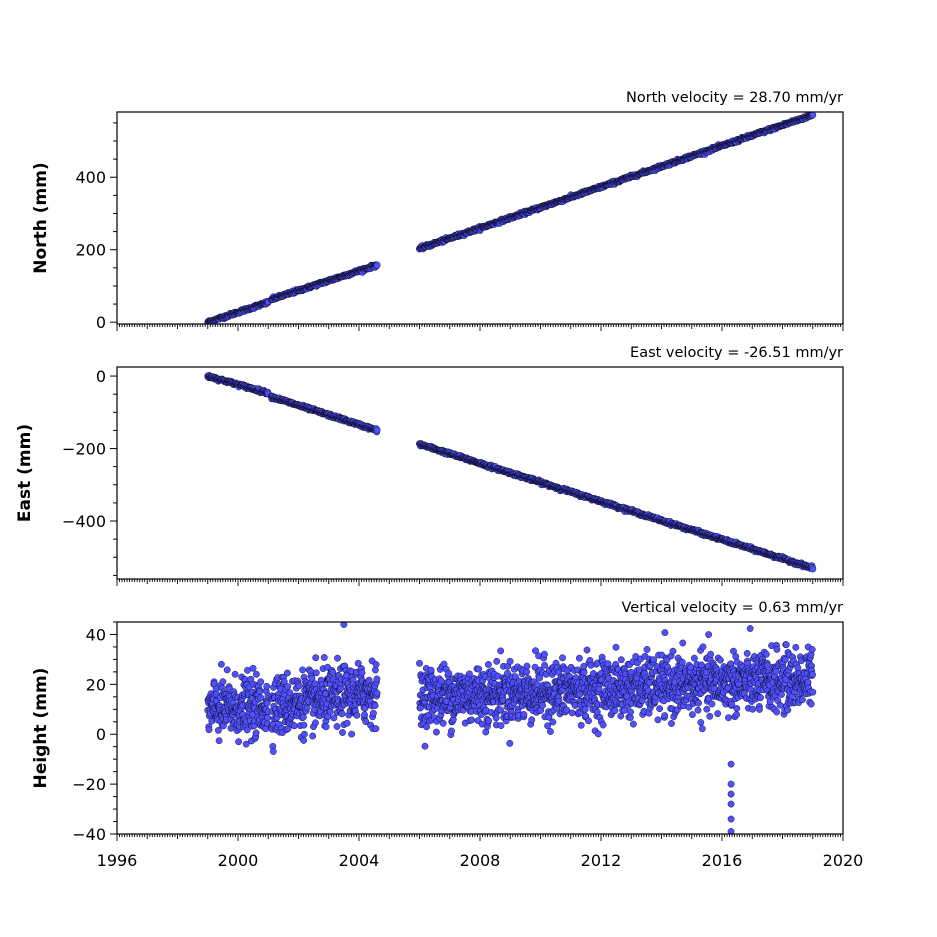  I want to click on height-axis-label: Height (mm), so click(41, 728).